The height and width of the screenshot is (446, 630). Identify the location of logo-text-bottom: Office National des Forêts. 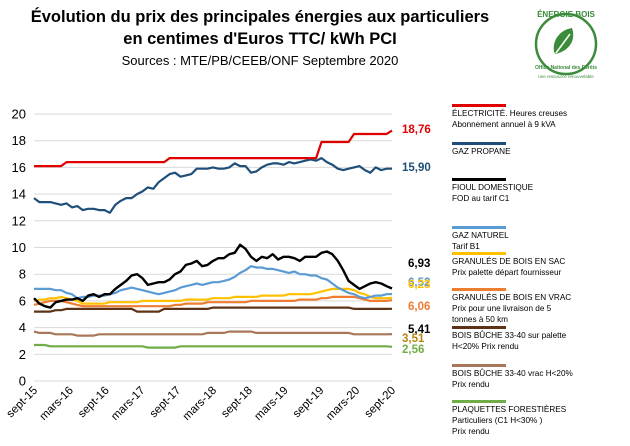
(566, 68).